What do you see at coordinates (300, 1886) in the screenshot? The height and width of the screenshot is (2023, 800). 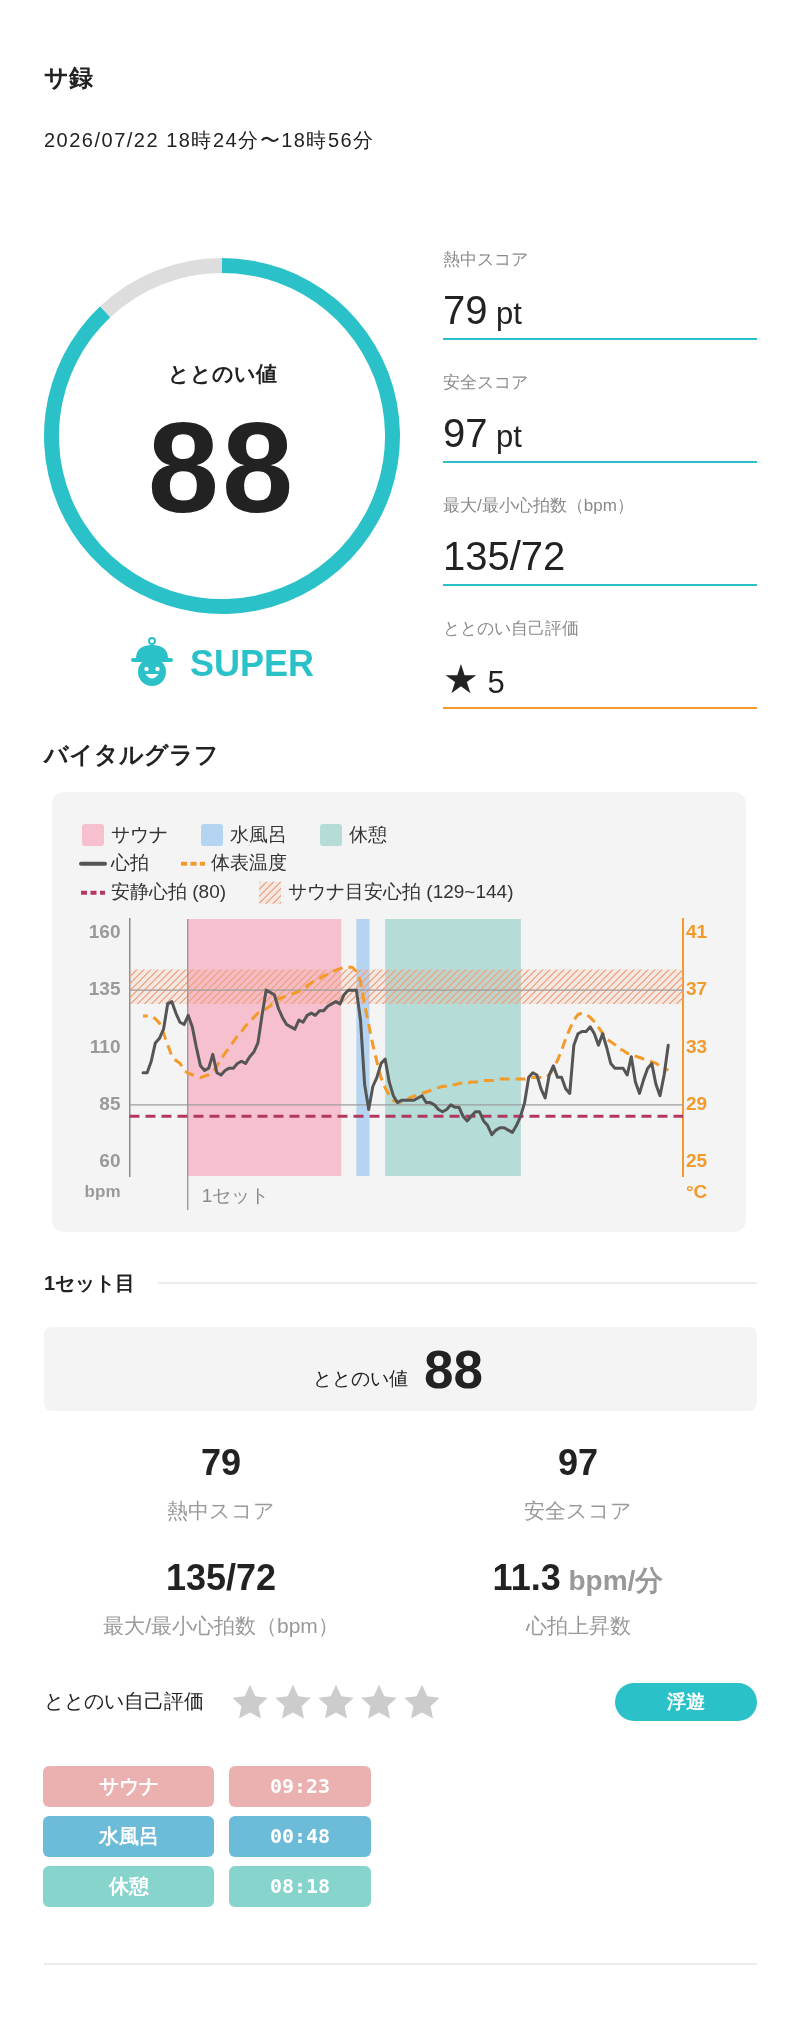 I see `table-cell: 08:18` at bounding box center [300, 1886].